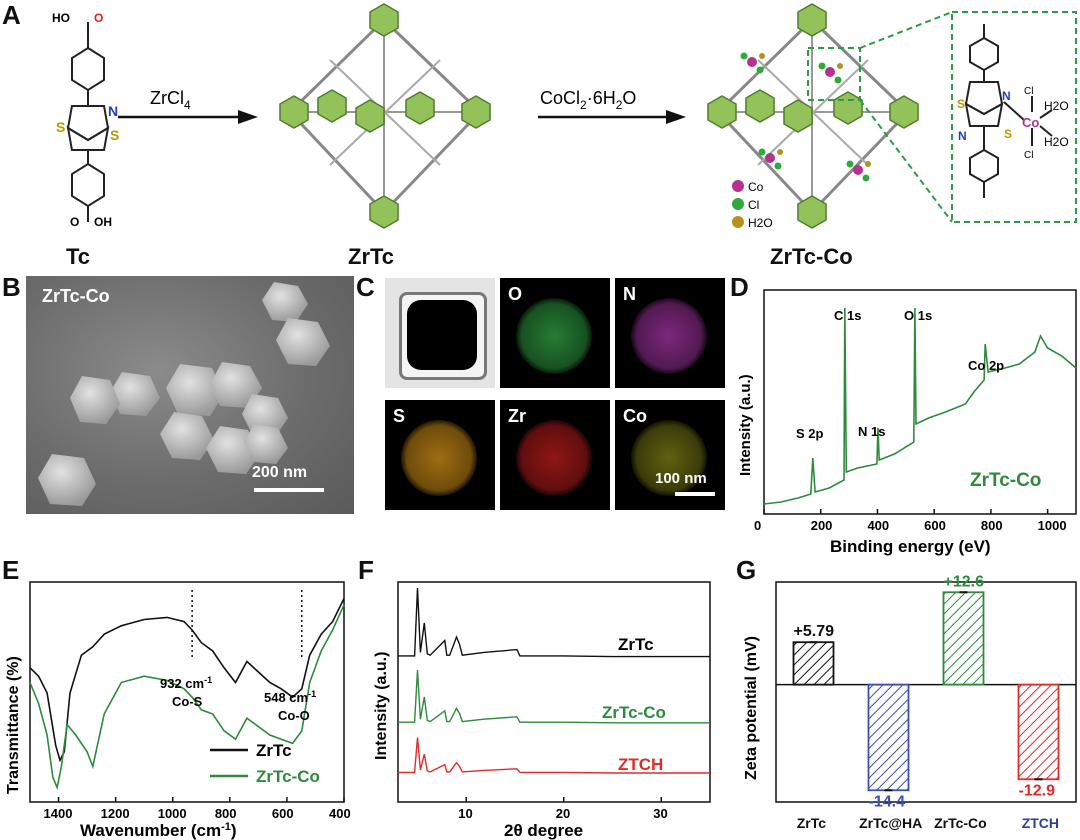 Image resolution: width=1080 pixels, height=840 pixels. What do you see at coordinates (440, 455) in the screenshot?
I see `eds-tile-s: S` at bounding box center [440, 455].